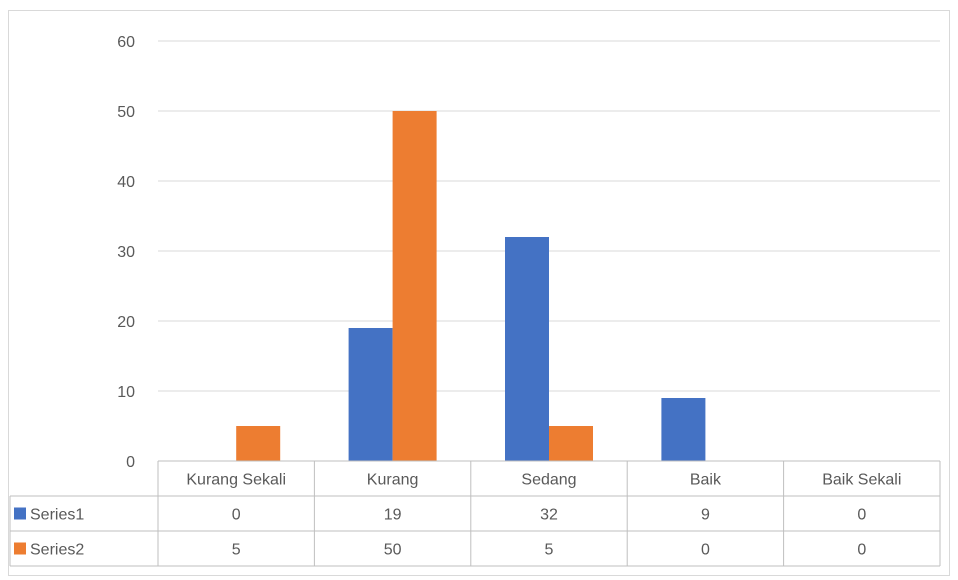 The height and width of the screenshot is (580, 958). What do you see at coordinates (861, 480) in the screenshot?
I see `category-label: Baik Sekali` at bounding box center [861, 480].